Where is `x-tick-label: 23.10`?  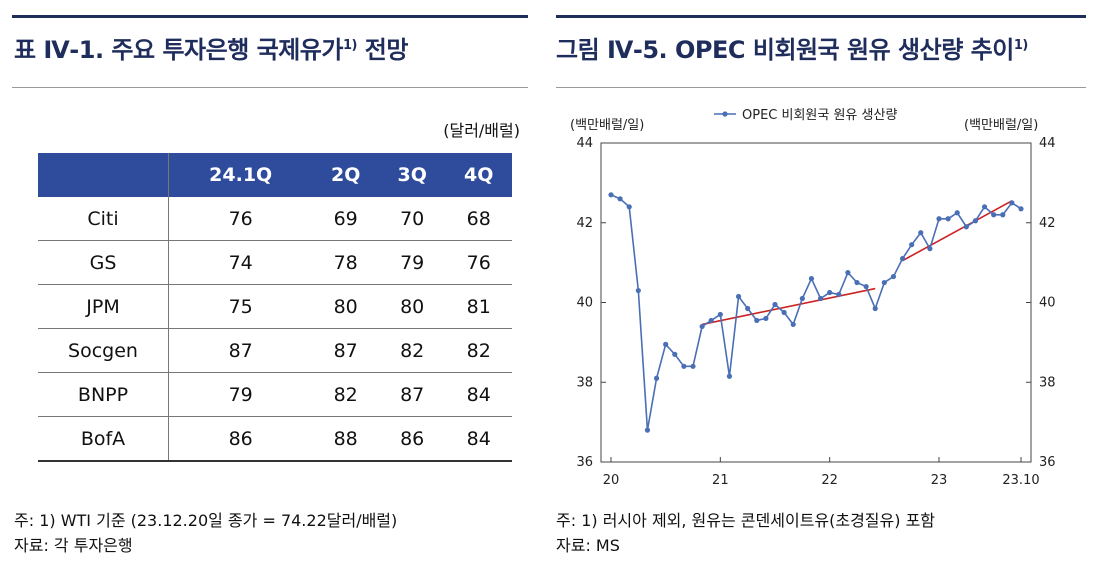 x-tick-label: 23.10 is located at coordinates (1020, 480).